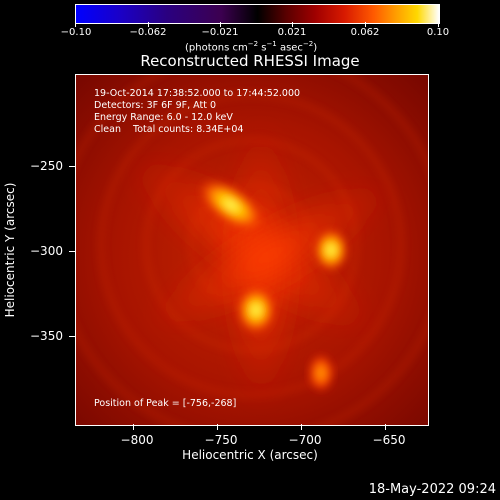 The image size is (500, 500). What do you see at coordinates (251, 47) in the screenshot?
I see `colorbar-units: (photons cm−2 s−1 asec−2)` at bounding box center [251, 47].